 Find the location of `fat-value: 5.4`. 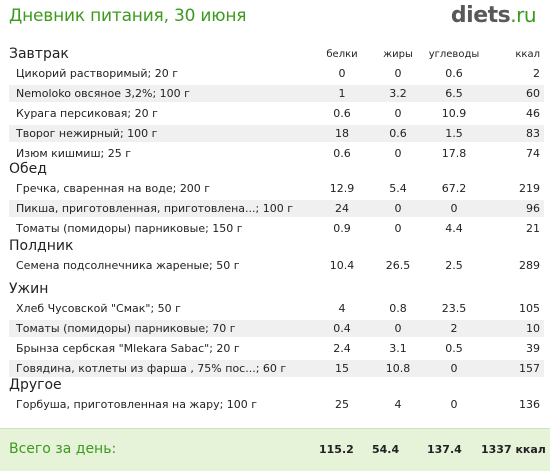

fat-value: 5.4 is located at coordinates (398, 188).